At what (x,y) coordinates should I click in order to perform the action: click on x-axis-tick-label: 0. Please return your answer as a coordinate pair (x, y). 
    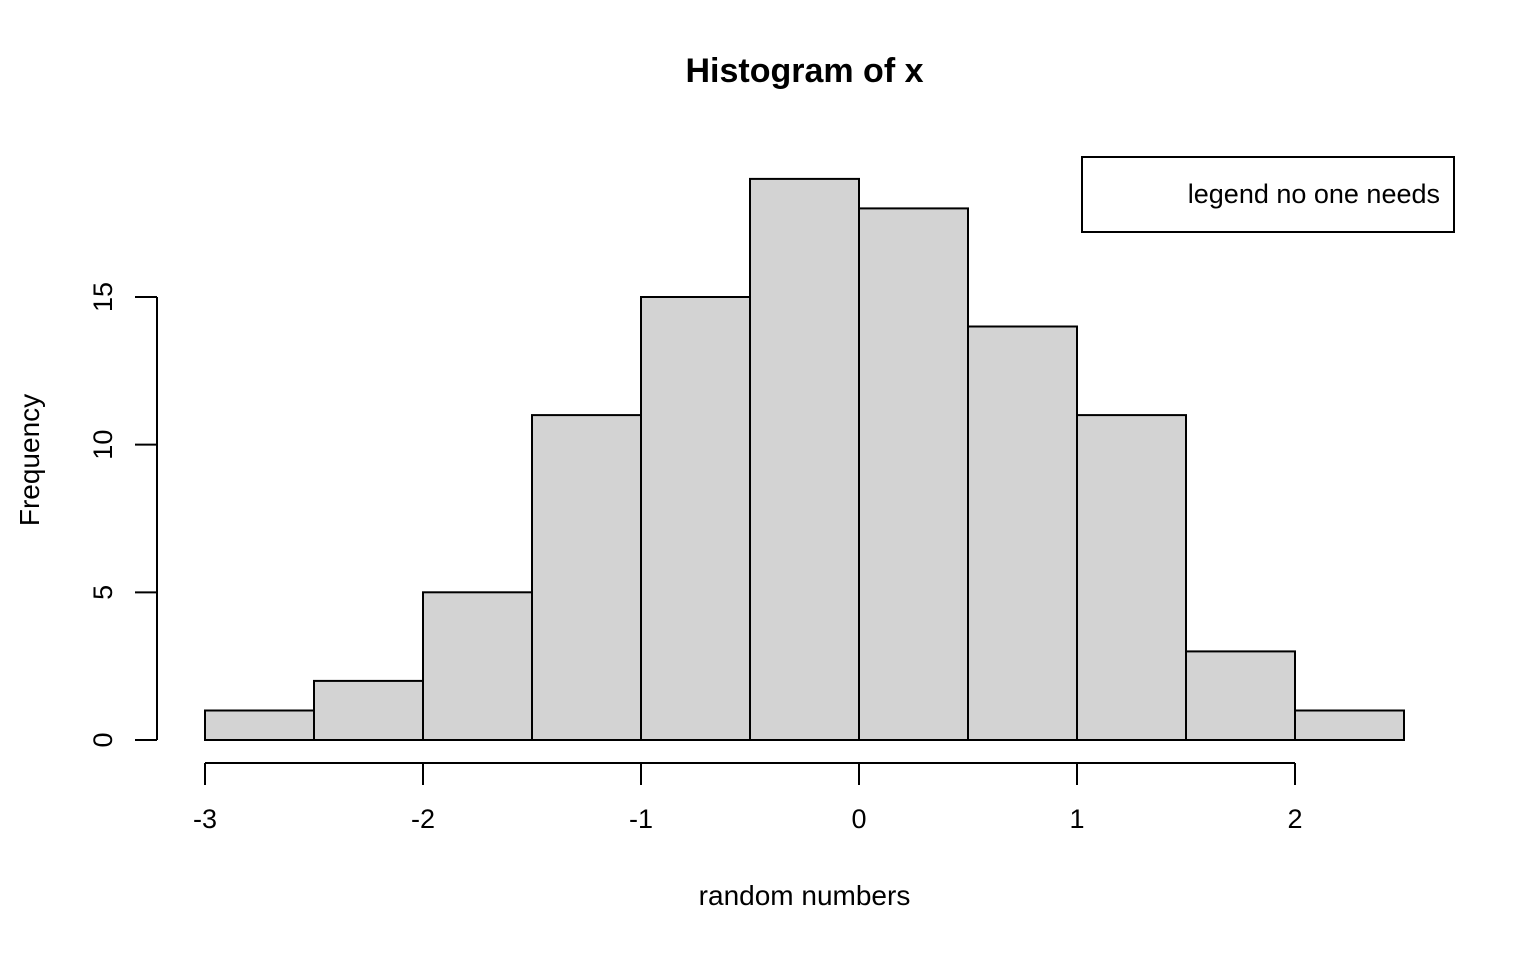
    Looking at the image, I should click on (858, 819).